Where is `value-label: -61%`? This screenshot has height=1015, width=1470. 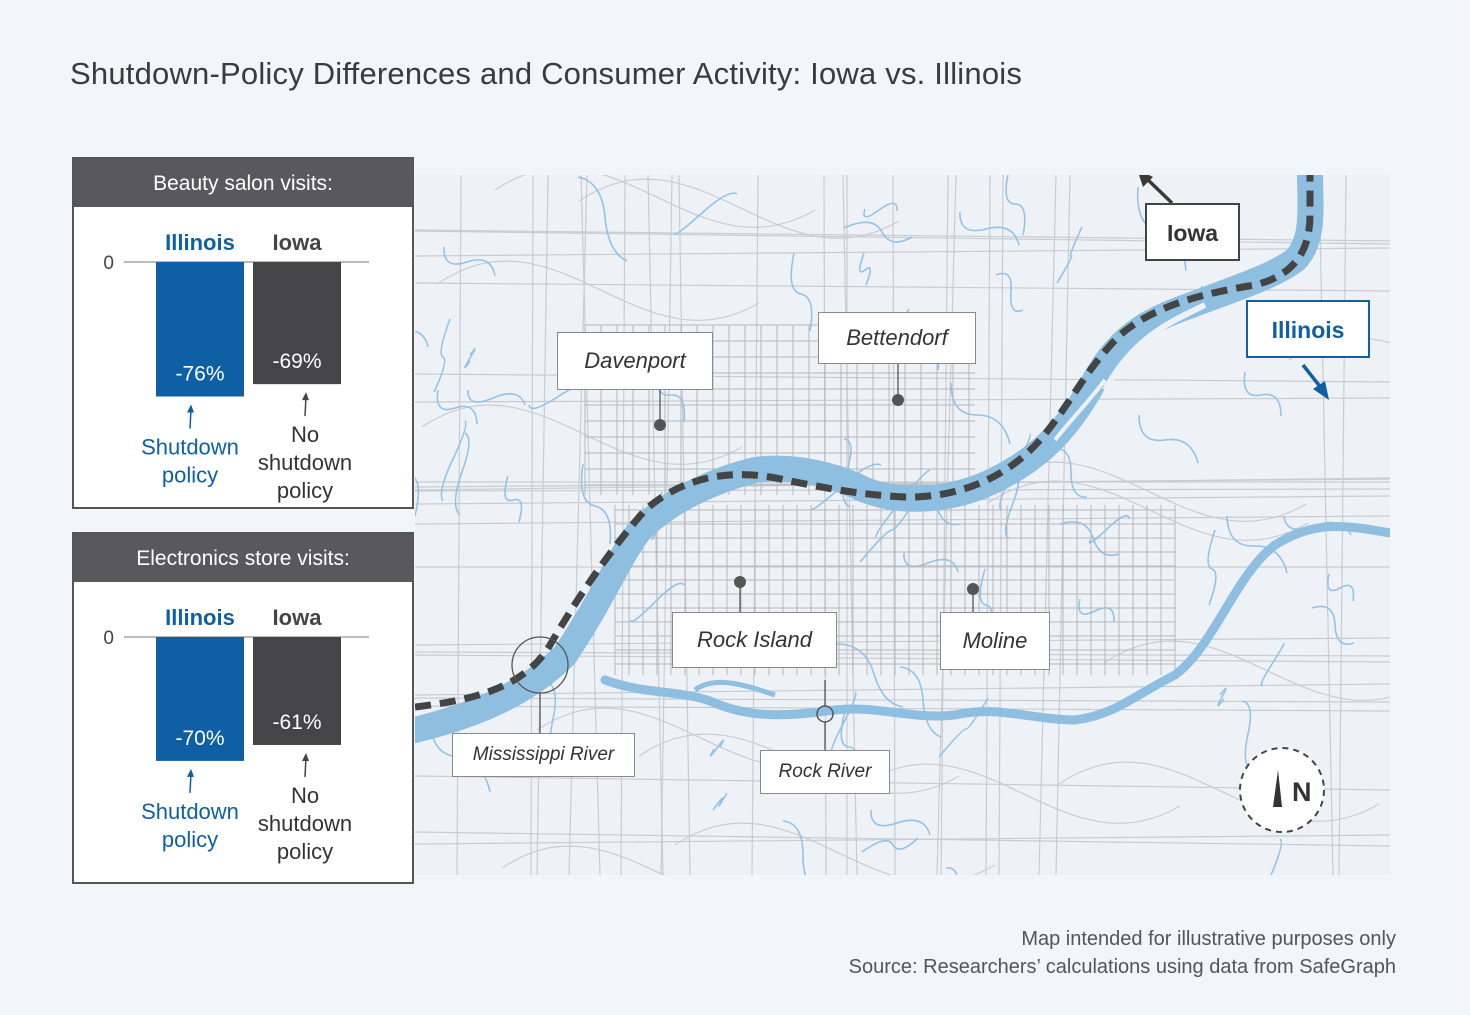 value-label: -61% is located at coordinates (296, 722).